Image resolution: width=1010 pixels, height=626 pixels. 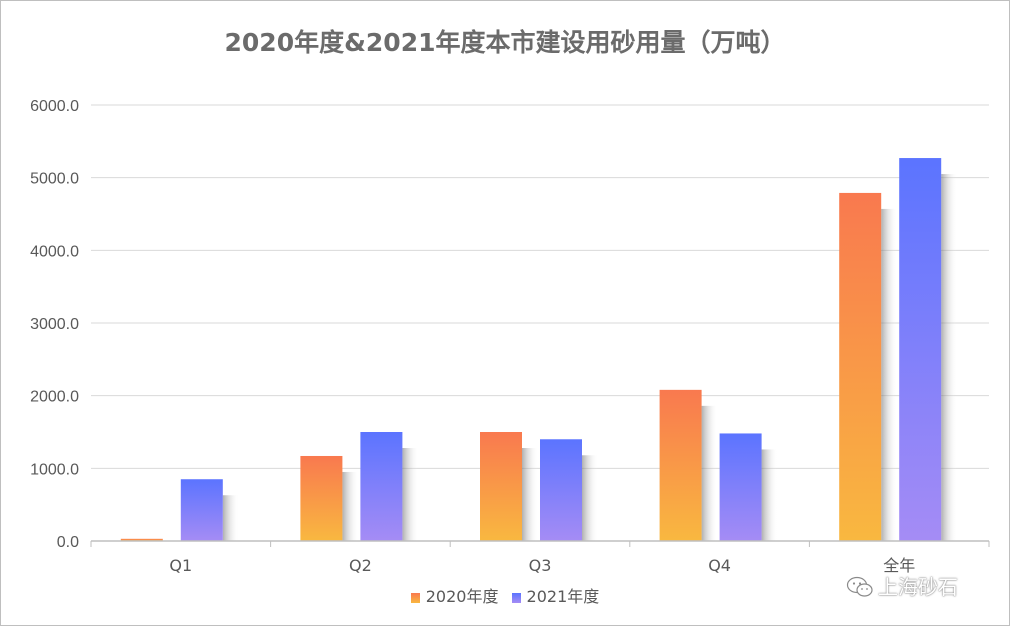 What do you see at coordinates (462, 596) in the screenshot?
I see `legend-label-2020: 2020年度` at bounding box center [462, 596].